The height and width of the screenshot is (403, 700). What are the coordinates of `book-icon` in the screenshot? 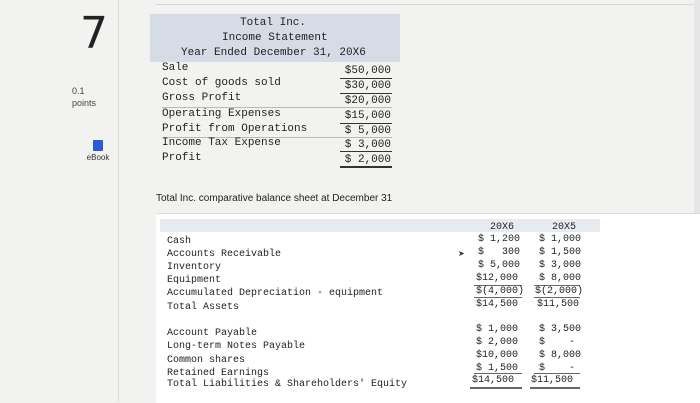 It's located at (98, 145).